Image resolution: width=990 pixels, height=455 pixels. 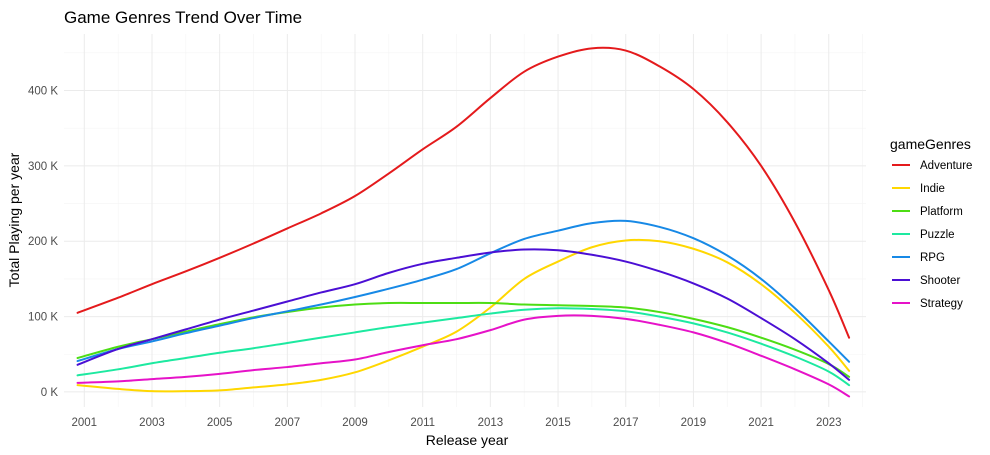 I want to click on x-tick-label: 2021, so click(x=761, y=423).